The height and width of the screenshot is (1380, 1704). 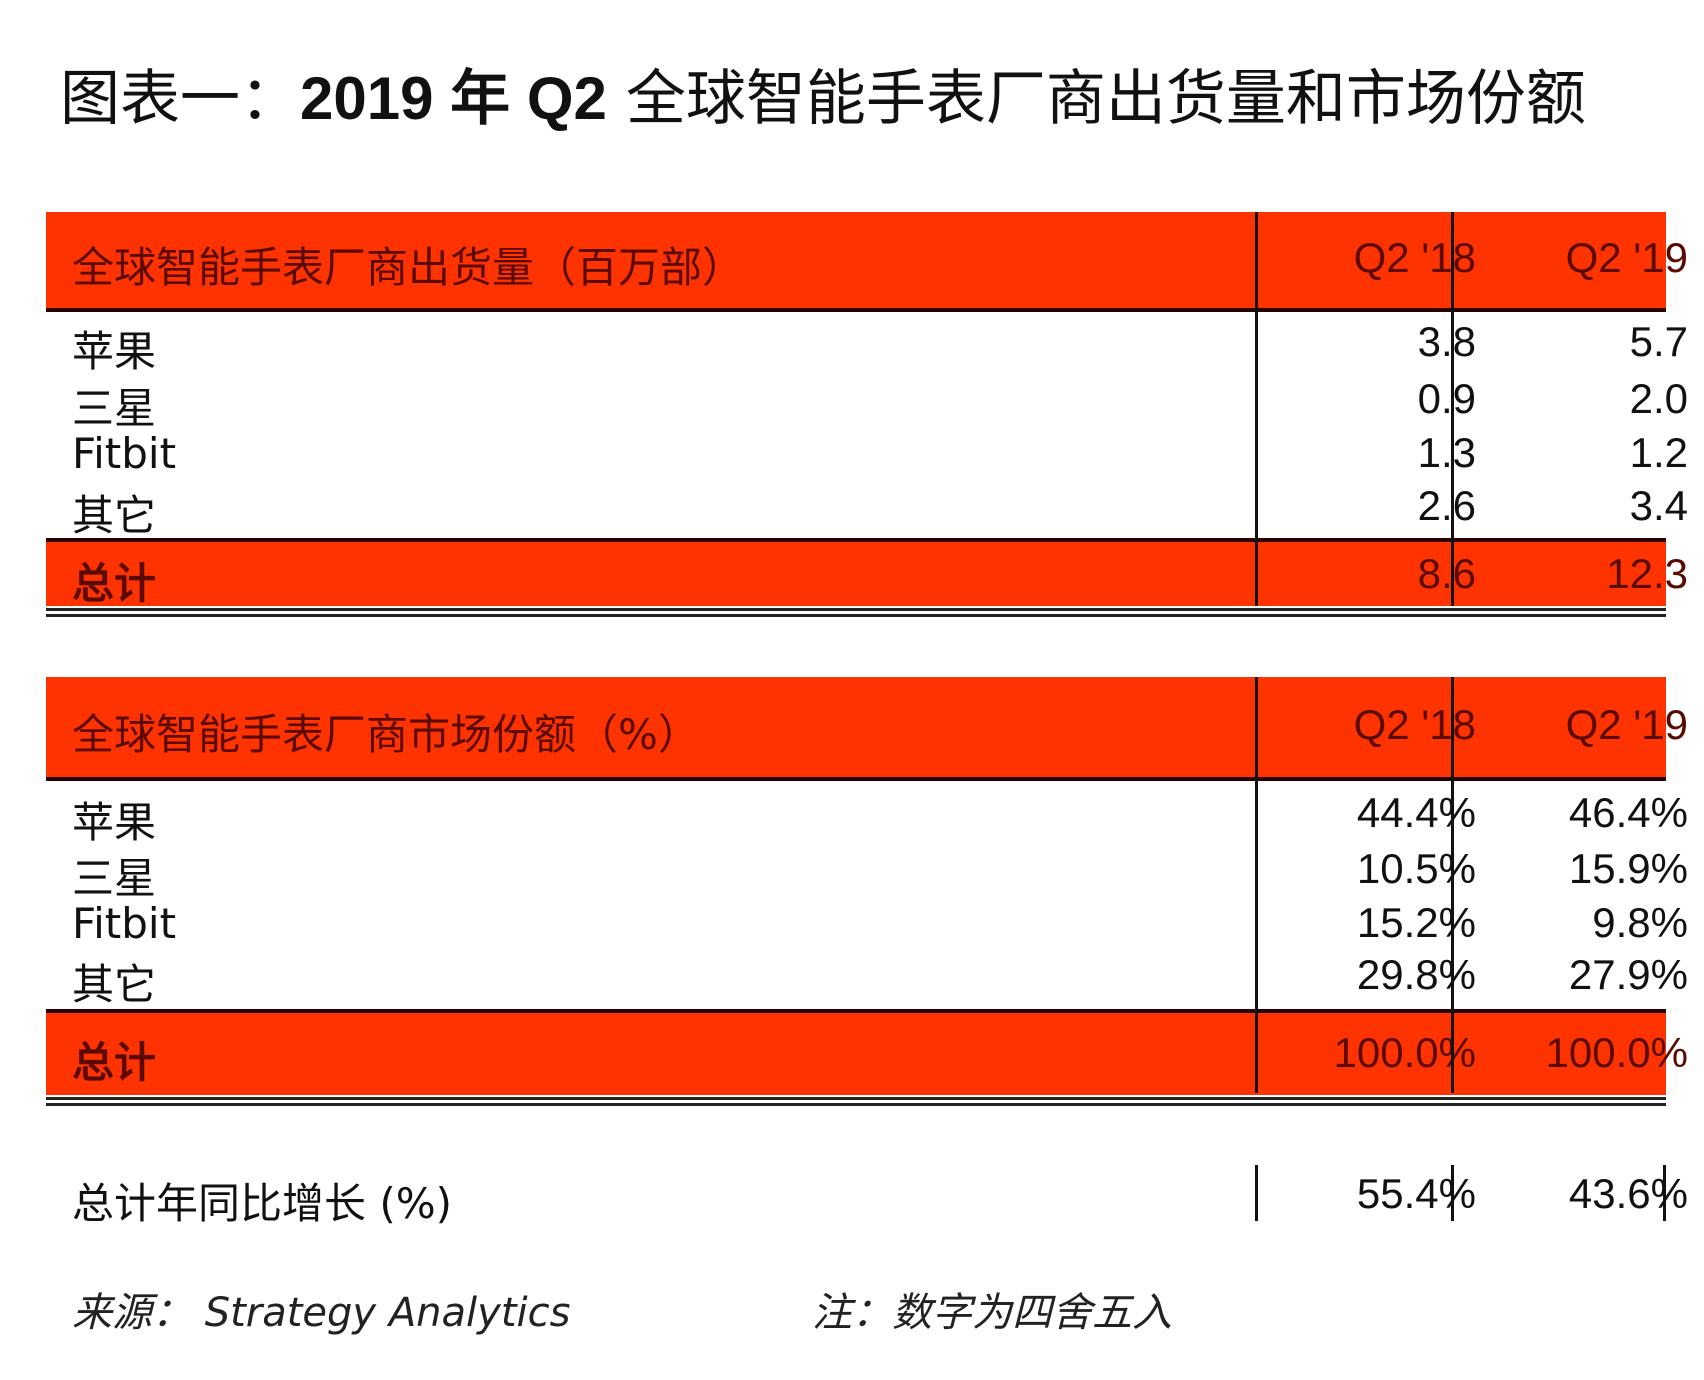 What do you see at coordinates (1416, 922) in the screenshot?
I see `cell: 15.2%` at bounding box center [1416, 922].